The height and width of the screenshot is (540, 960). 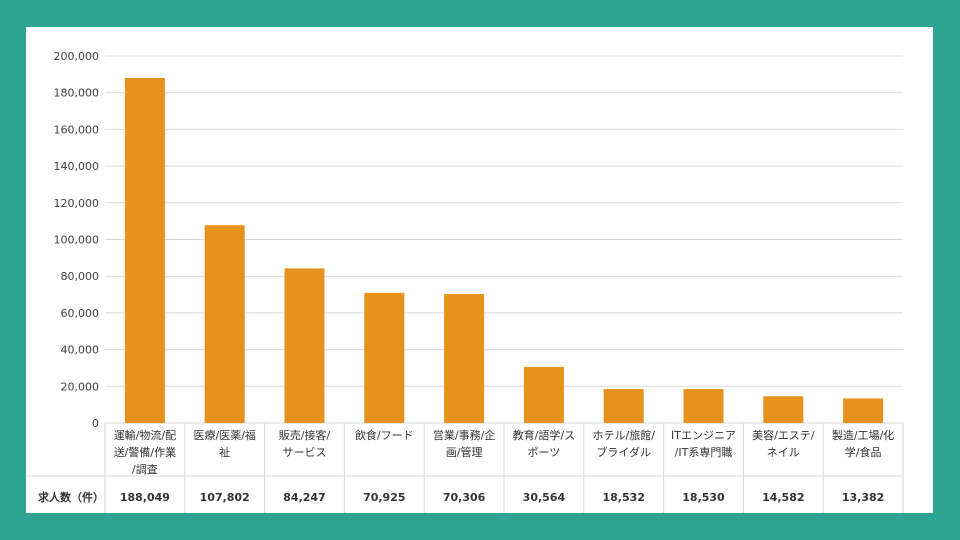 I want to click on y-tick-label: 100,000, so click(x=77, y=240).